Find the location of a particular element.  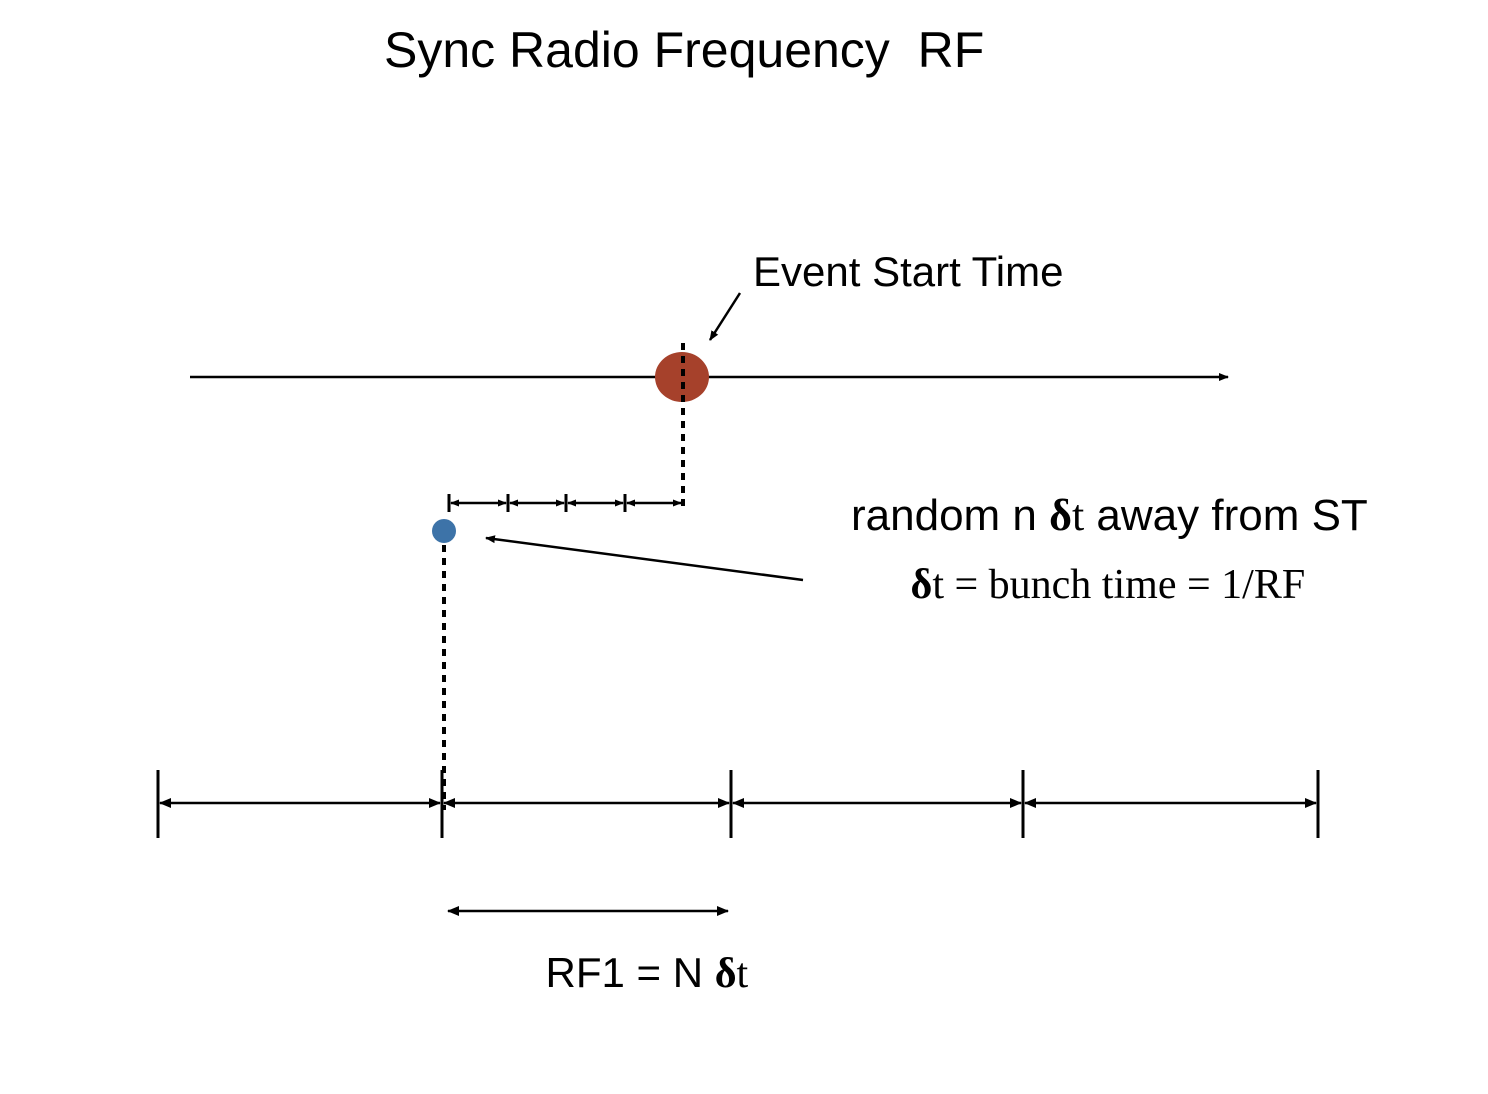

bunch-time-label: δt = bunch time = 1/RF is located at coordinates (1097, 585).